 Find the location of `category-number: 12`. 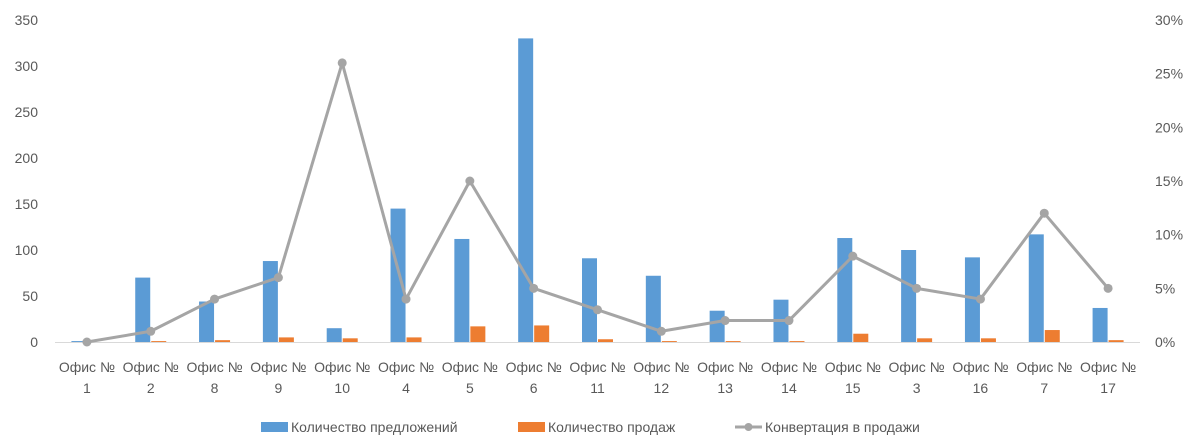

category-number: 12 is located at coordinates (662, 388).